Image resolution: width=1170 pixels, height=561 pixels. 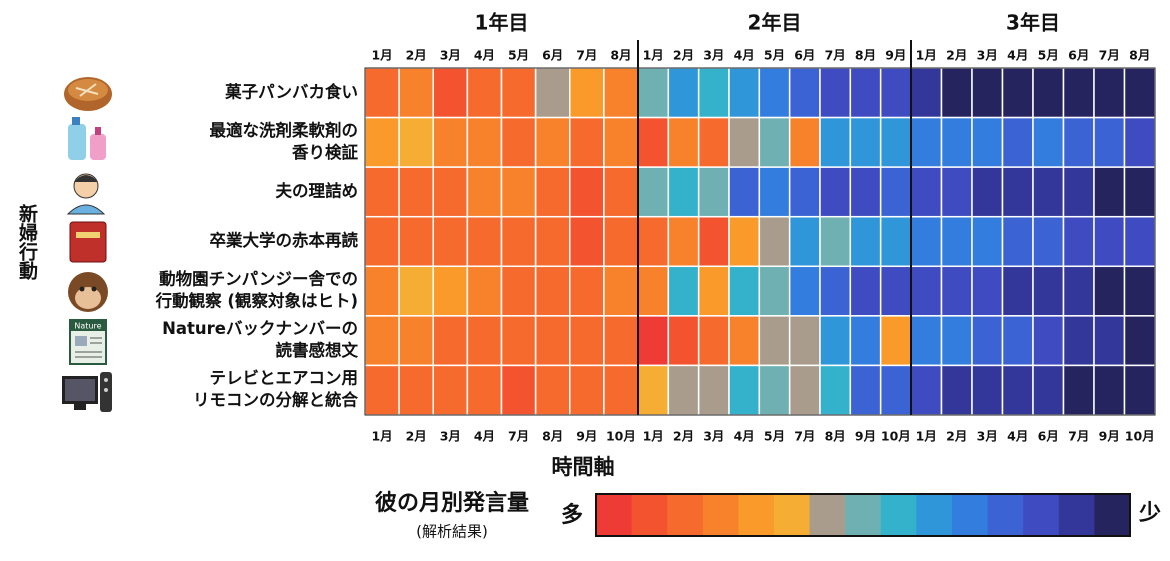 I want to click on row-label: 最適な洗剤柔軟剤の, so click(x=284, y=130).